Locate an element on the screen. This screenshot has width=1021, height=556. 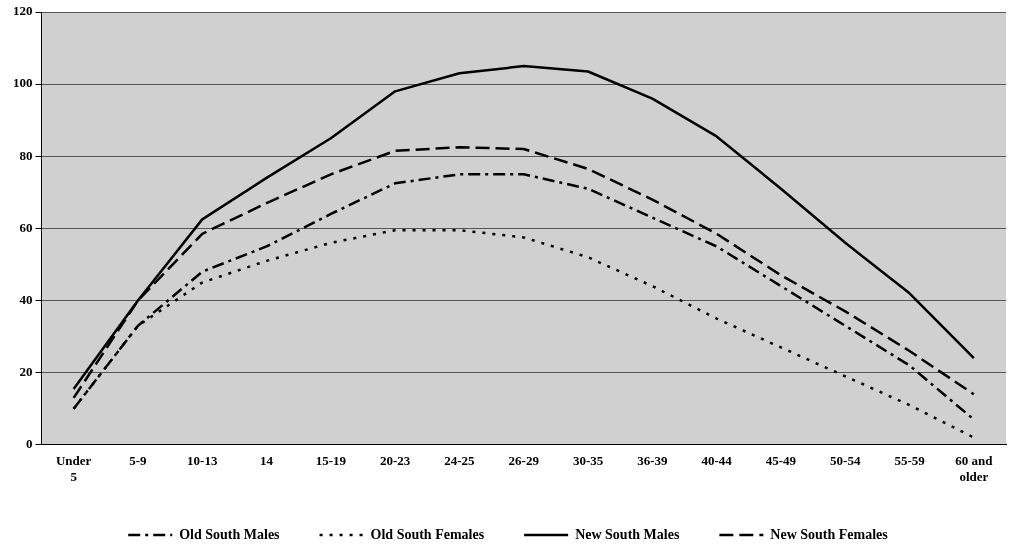
x-tick-label: 5-9 is located at coordinates (138, 460).